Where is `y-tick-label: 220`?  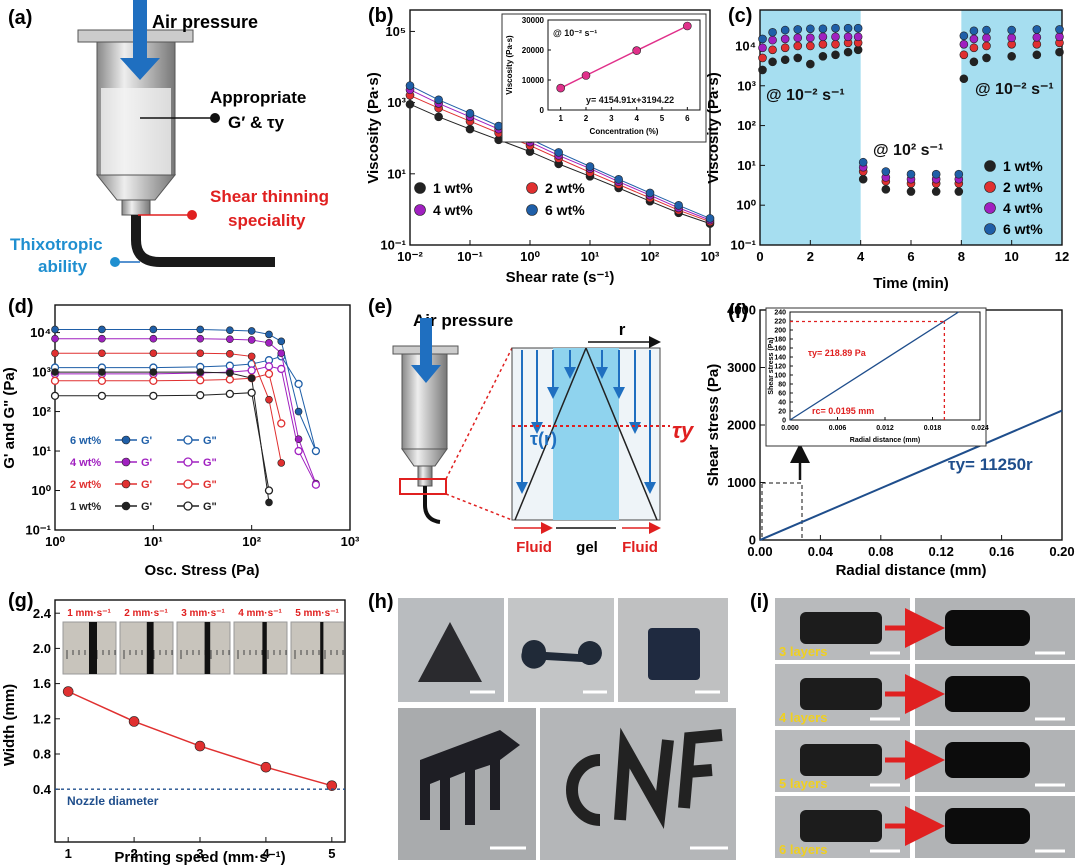 y-tick-label: 220 is located at coordinates (780, 321).